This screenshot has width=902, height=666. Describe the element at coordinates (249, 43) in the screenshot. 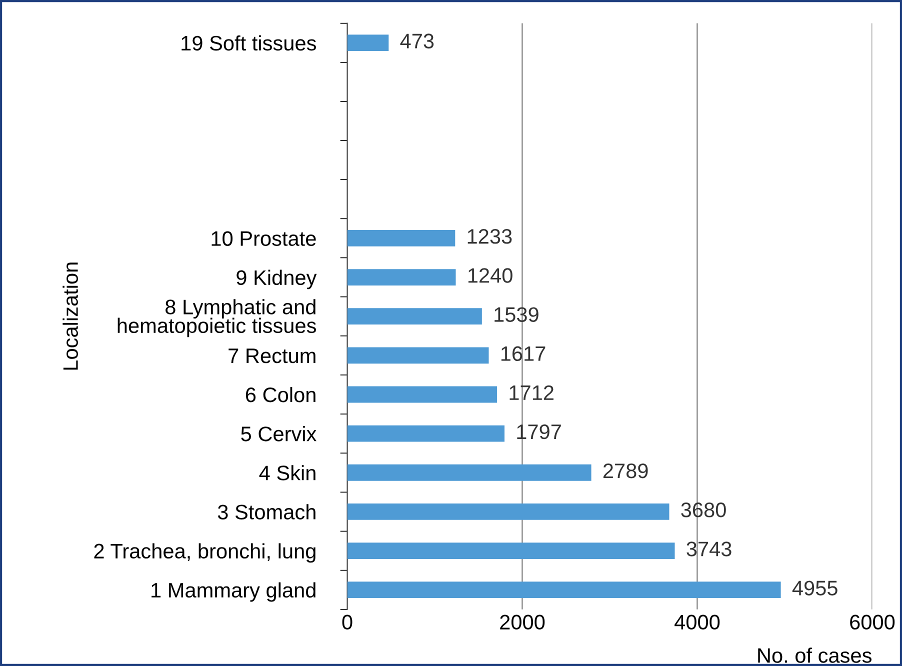

I see `y-tick-label: 19 Soft tissues` at that location.